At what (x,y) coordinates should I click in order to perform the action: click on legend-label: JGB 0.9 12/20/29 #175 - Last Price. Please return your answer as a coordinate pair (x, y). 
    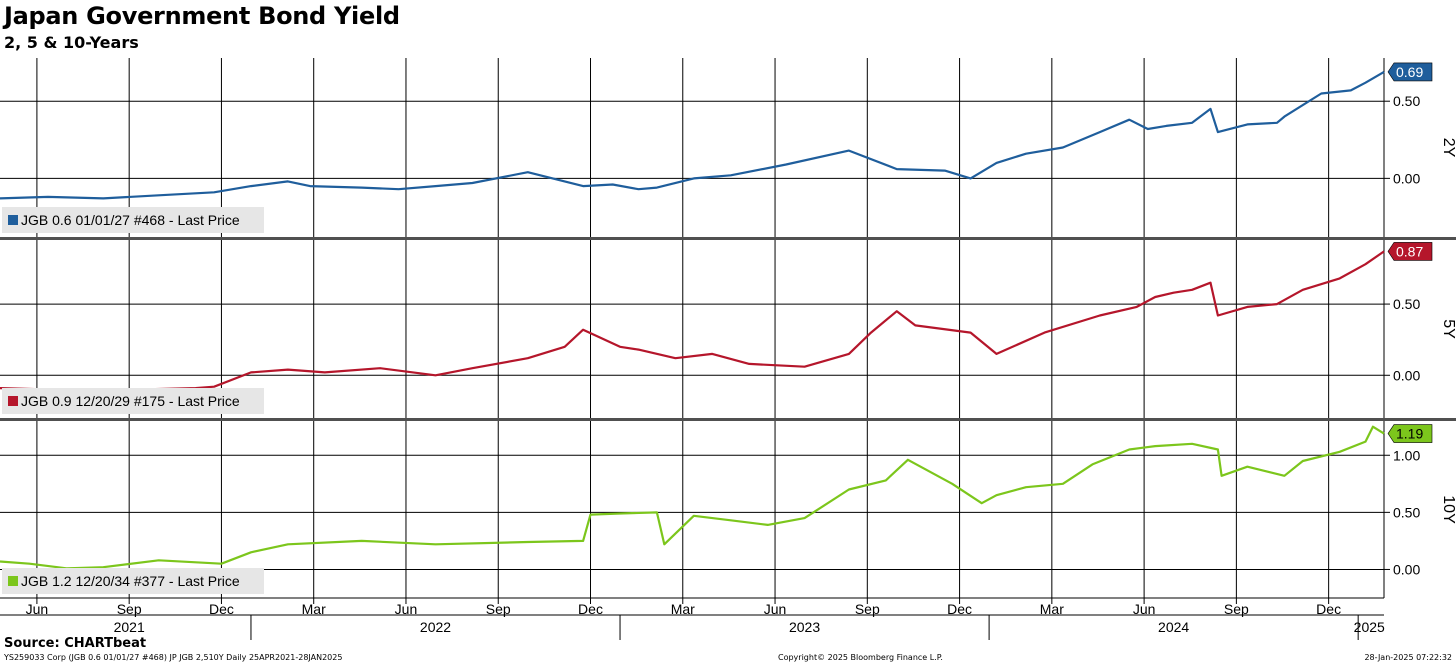
    Looking at the image, I should click on (130, 401).